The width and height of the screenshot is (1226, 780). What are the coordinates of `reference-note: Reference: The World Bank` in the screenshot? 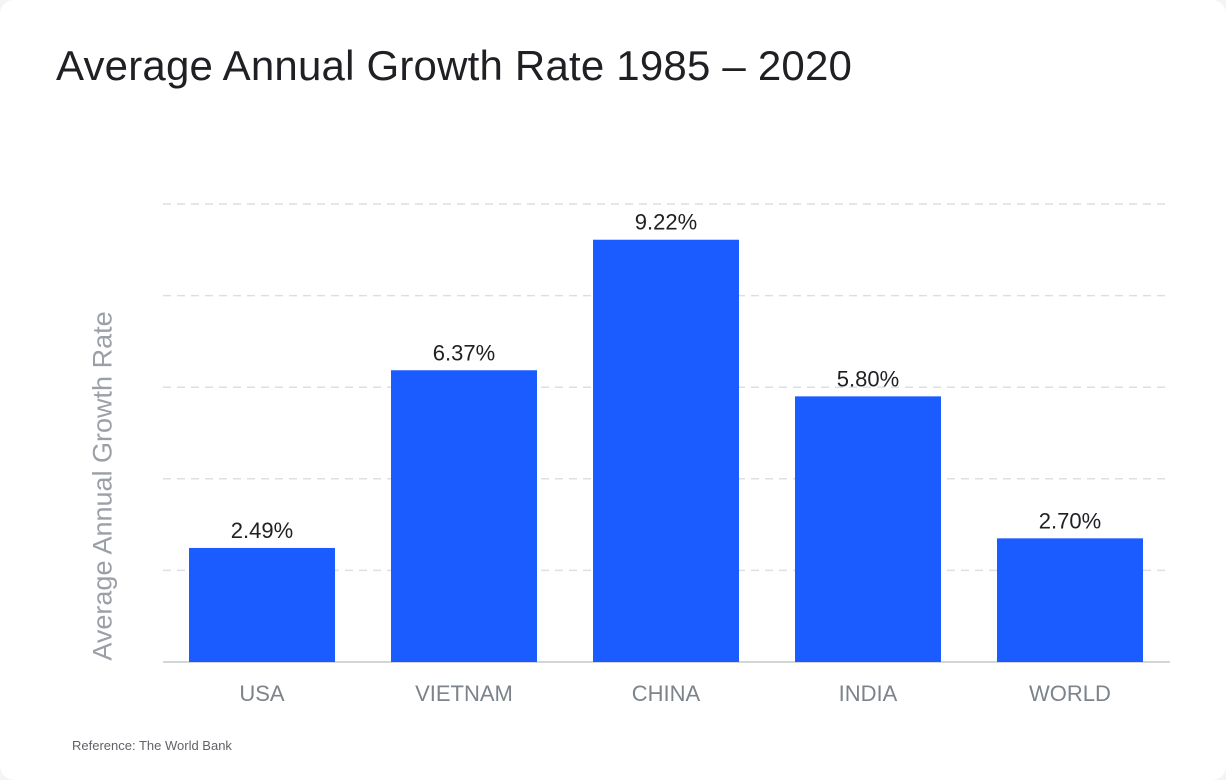 It's located at (152, 745).